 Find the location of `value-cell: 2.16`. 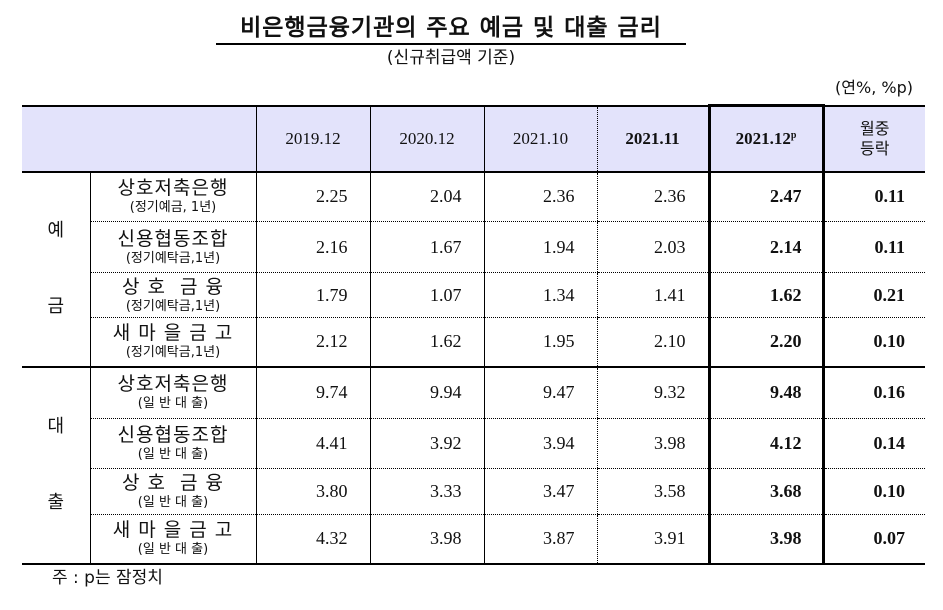

value-cell: 2.16 is located at coordinates (312, 247).